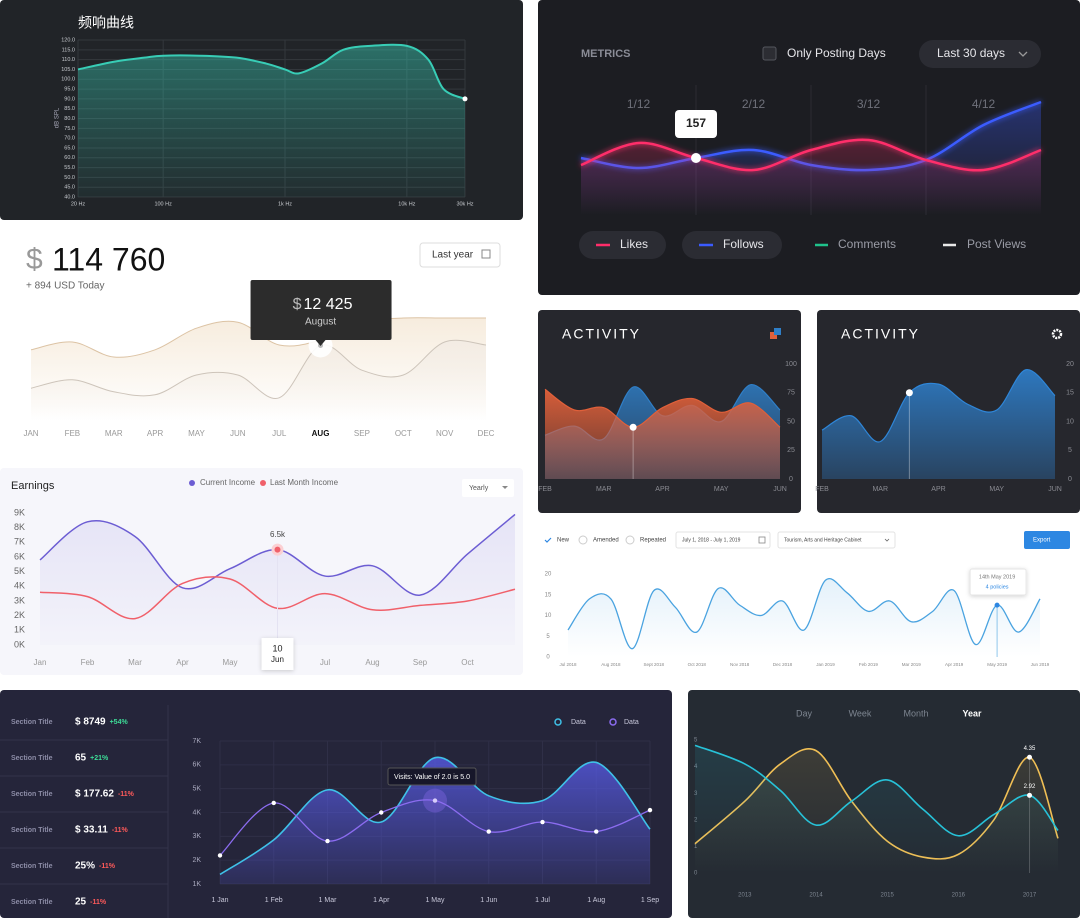 This screenshot has width=1080, height=918. What do you see at coordinates (85, 866) in the screenshot?
I see `row-value: 25%` at bounding box center [85, 866].